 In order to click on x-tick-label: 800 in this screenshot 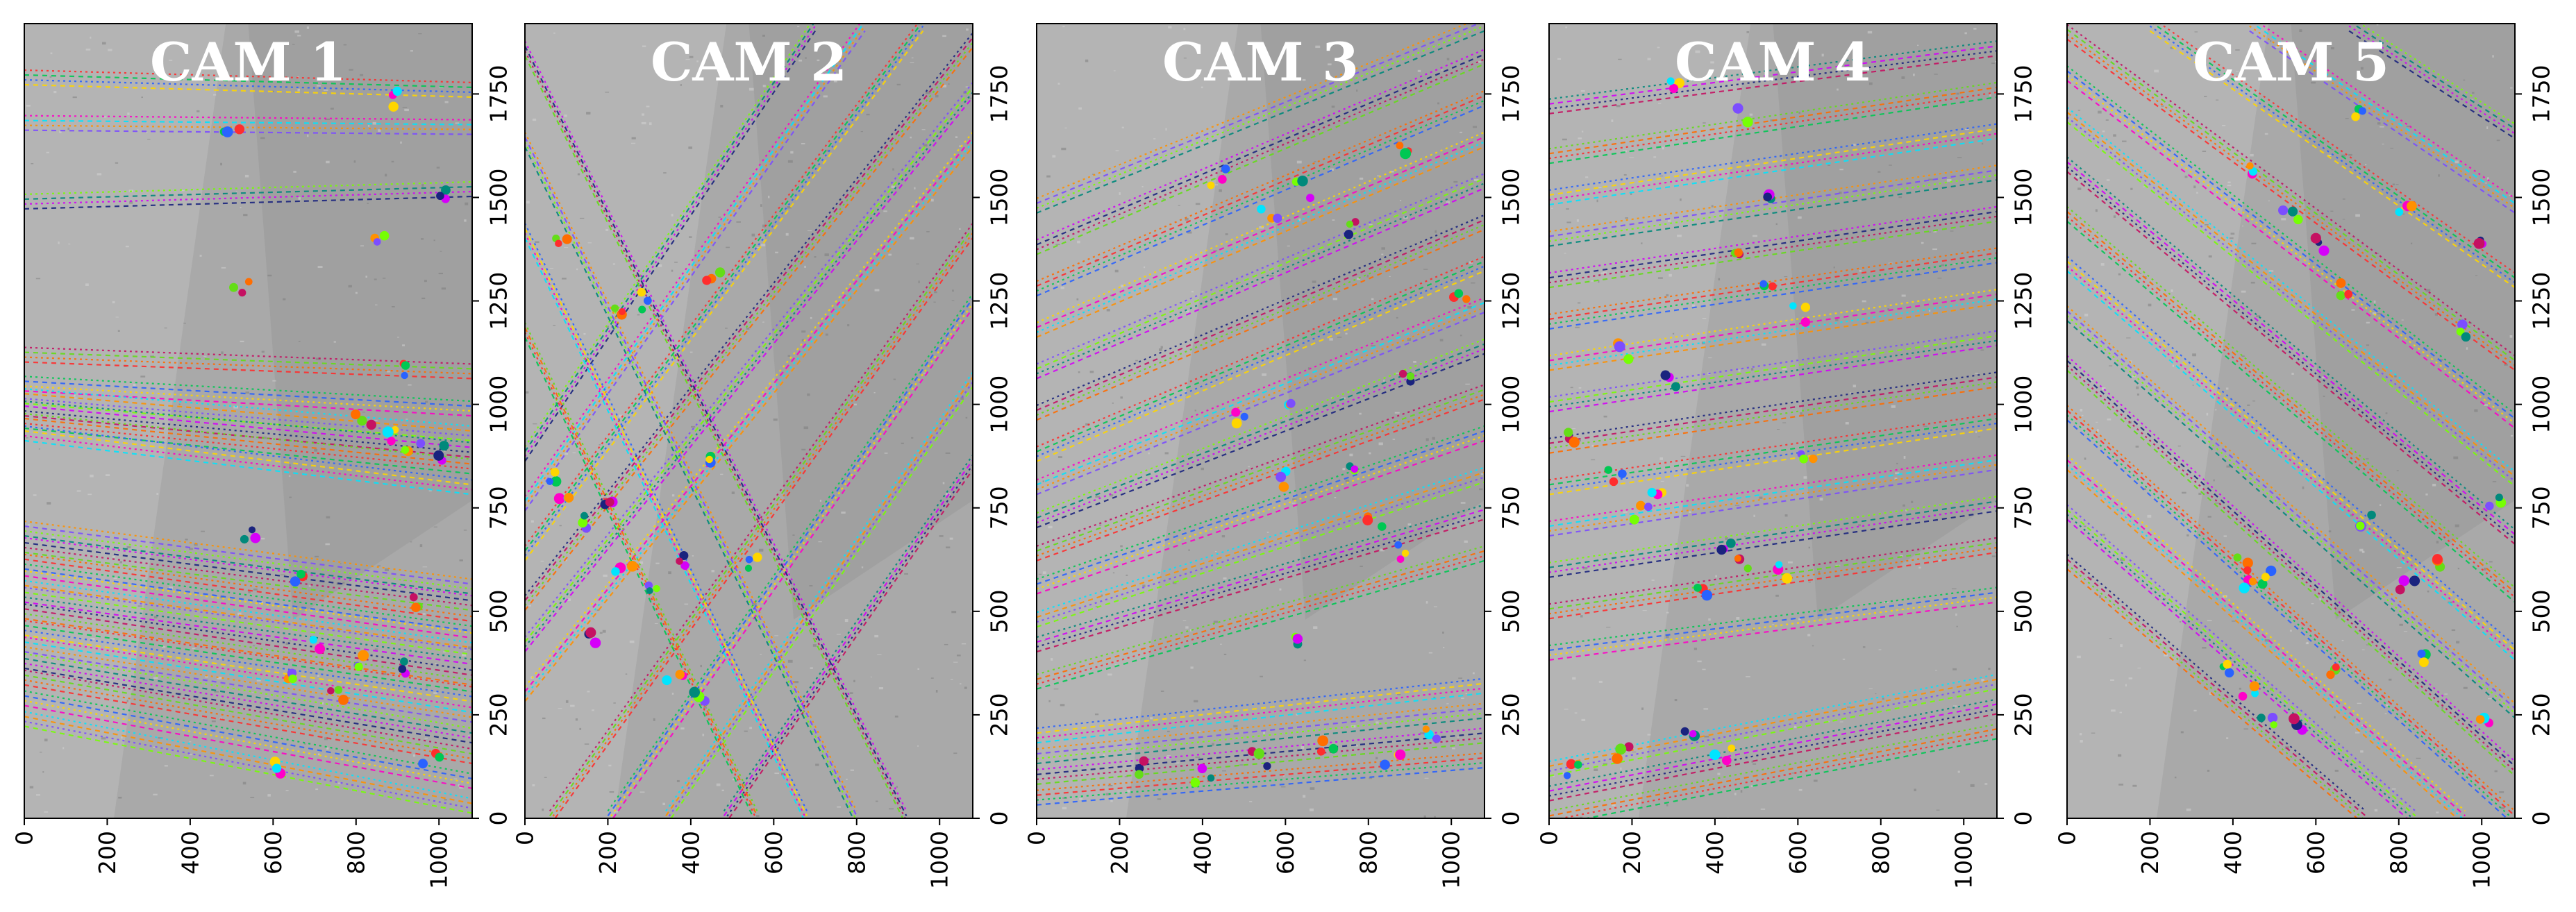, I will do `click(1880, 853)`.